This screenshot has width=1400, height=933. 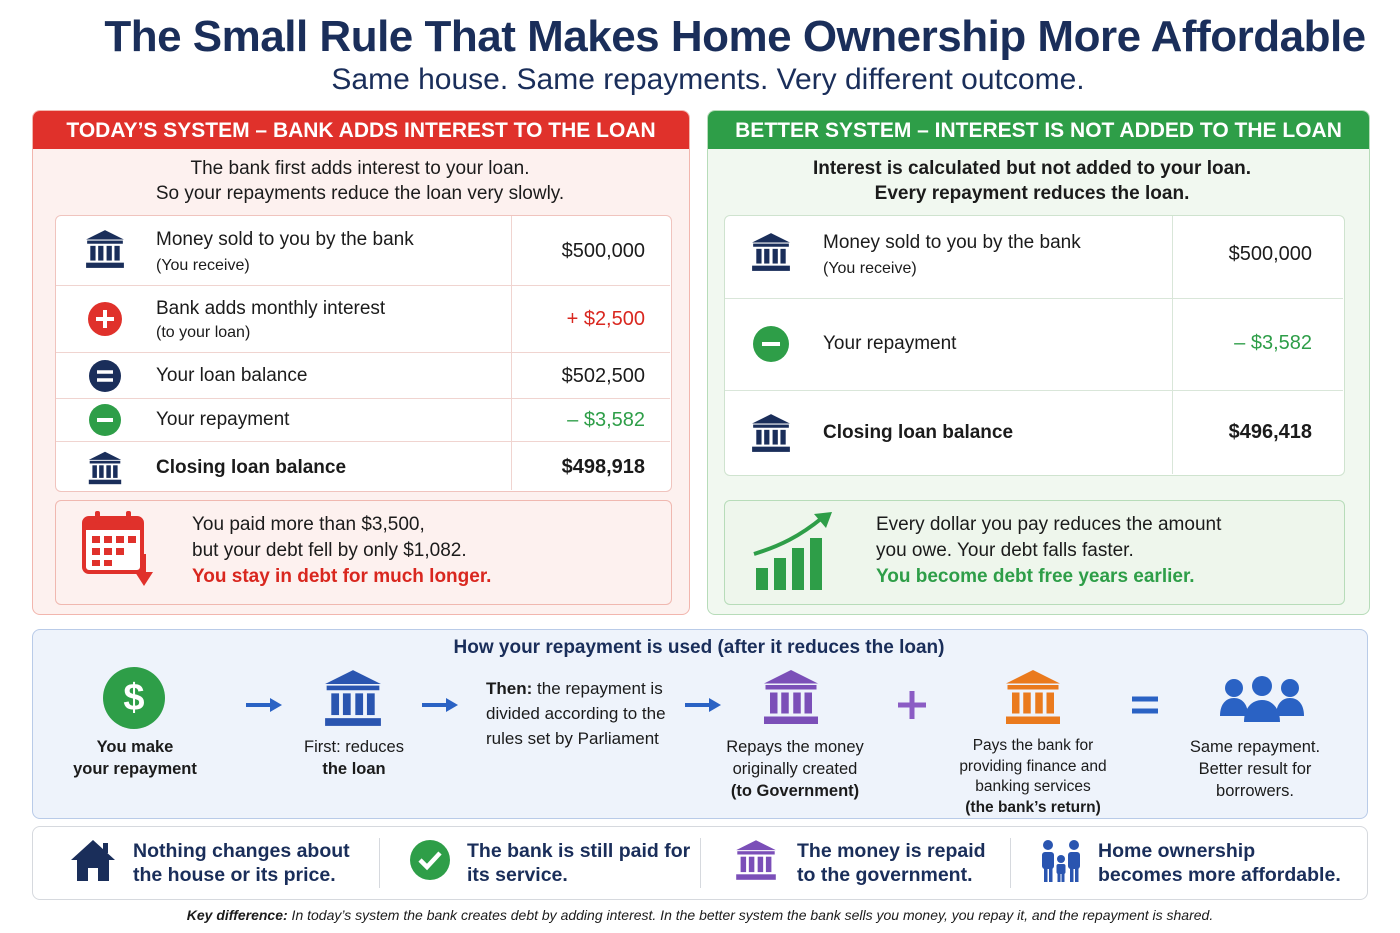 I want to click on check-icon, so click(x=430, y=860).